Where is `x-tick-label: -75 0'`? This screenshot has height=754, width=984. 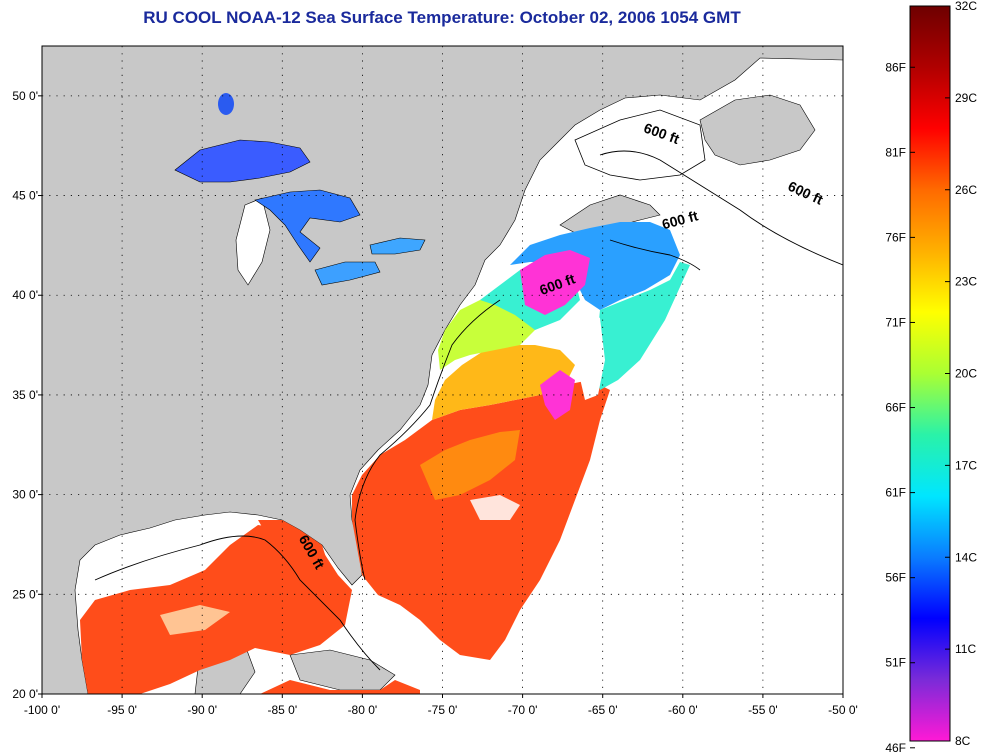 x-tick-label: -75 0' is located at coordinates (443, 710).